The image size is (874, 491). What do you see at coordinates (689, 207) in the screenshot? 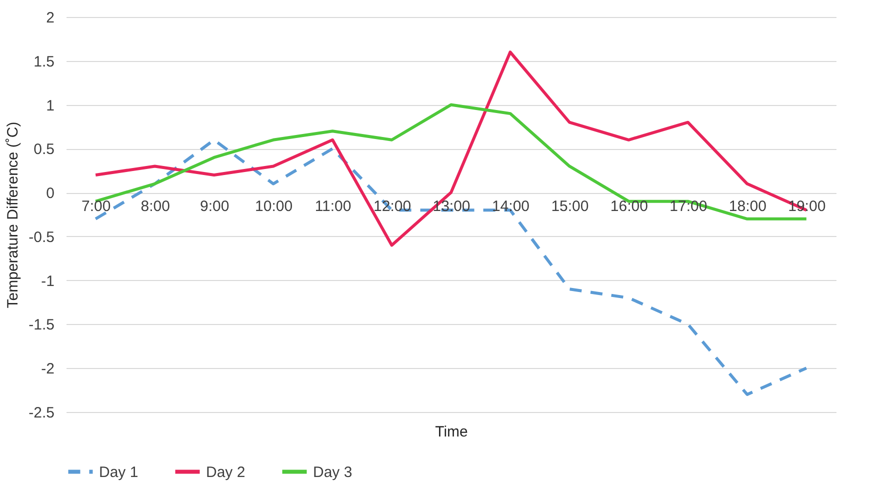
I see `x-tick-label: 17:00` at bounding box center [689, 207].